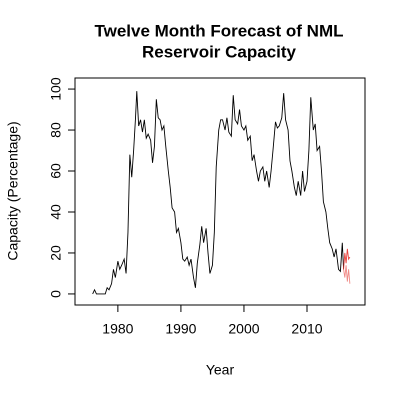 This screenshot has height=400, width=403. What do you see at coordinates (219, 51) in the screenshot?
I see `chart-title: Reservoir Capacity` at bounding box center [219, 51].